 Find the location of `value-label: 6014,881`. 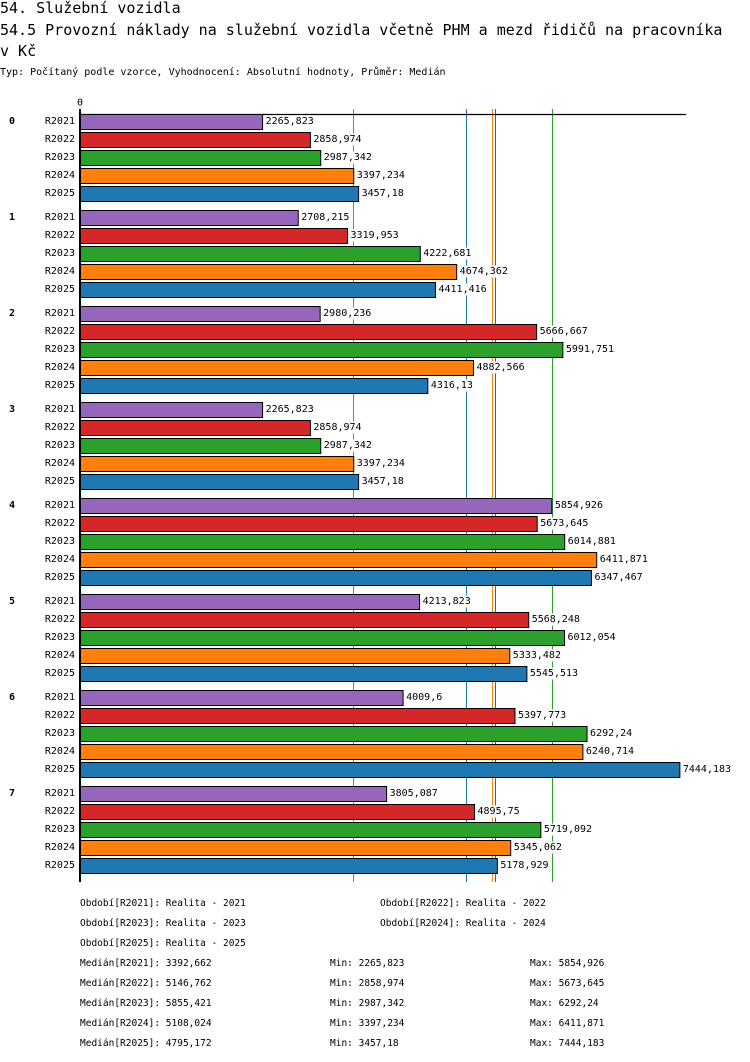

value-label: 6014,881 is located at coordinates (592, 541).